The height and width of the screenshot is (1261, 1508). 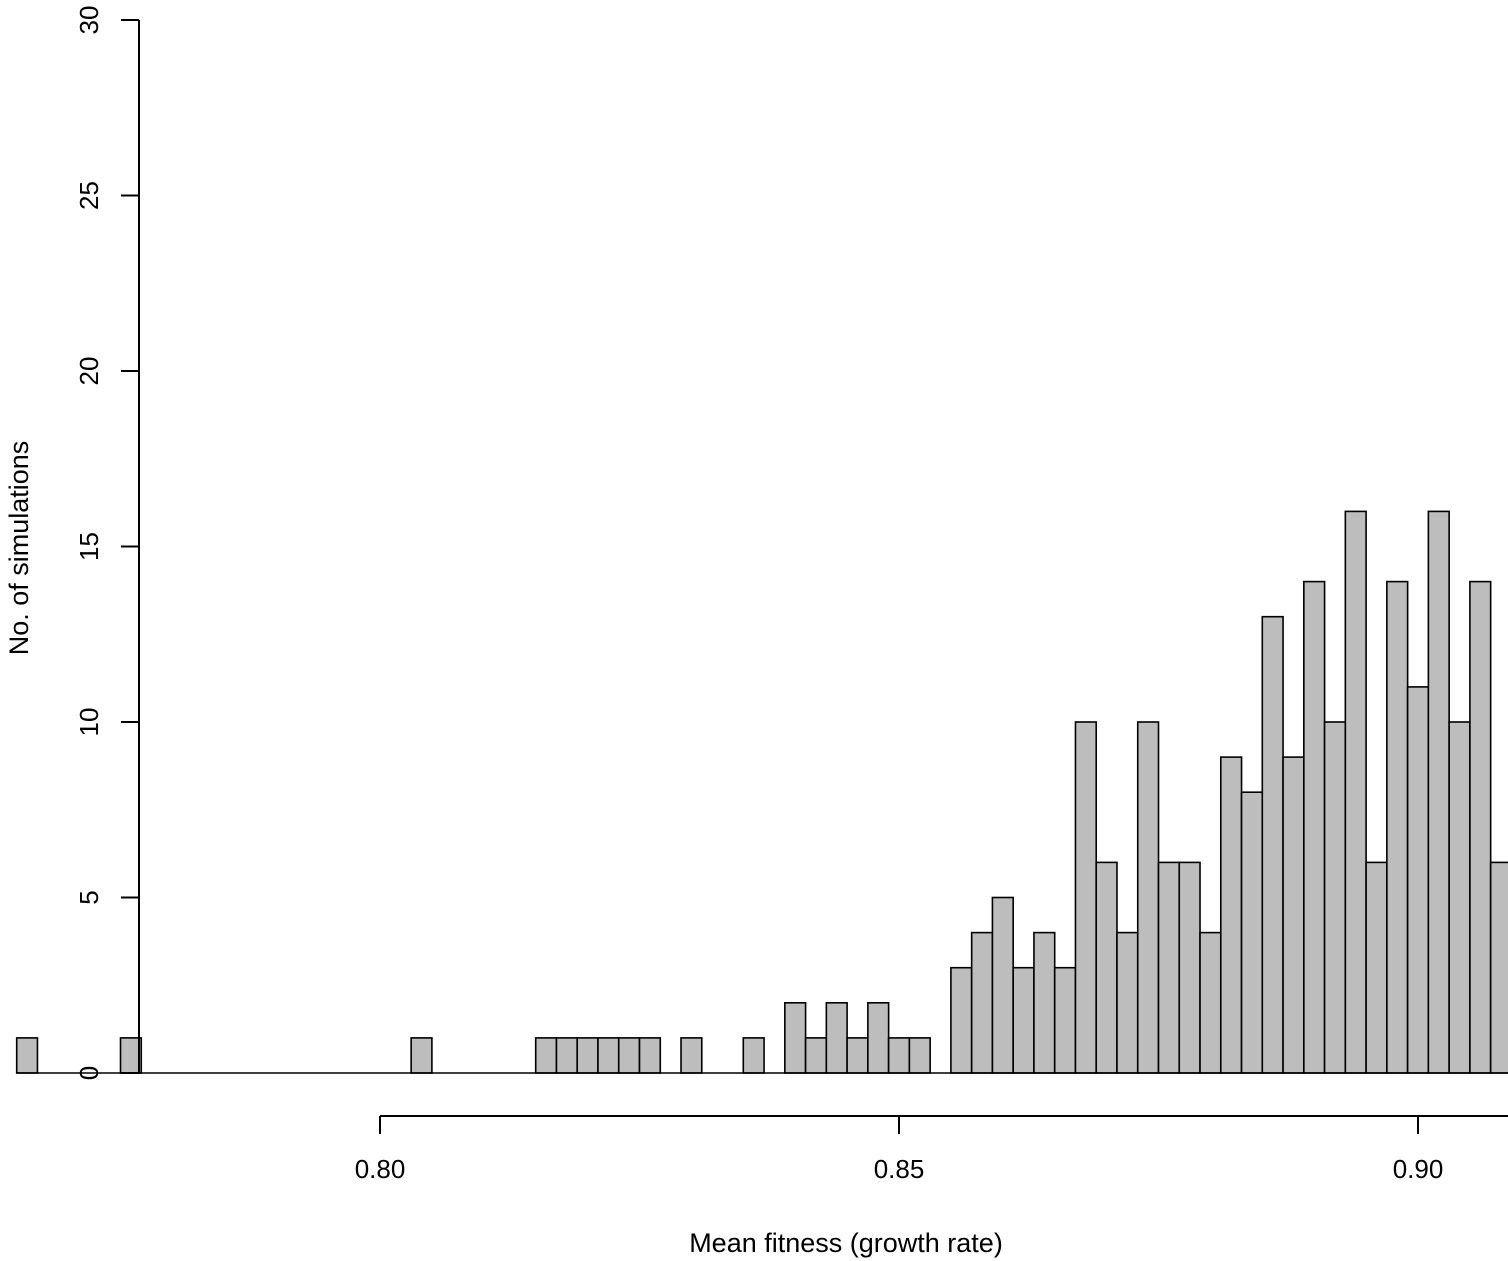 I want to click on y-tick-label: 20, so click(x=89, y=371).